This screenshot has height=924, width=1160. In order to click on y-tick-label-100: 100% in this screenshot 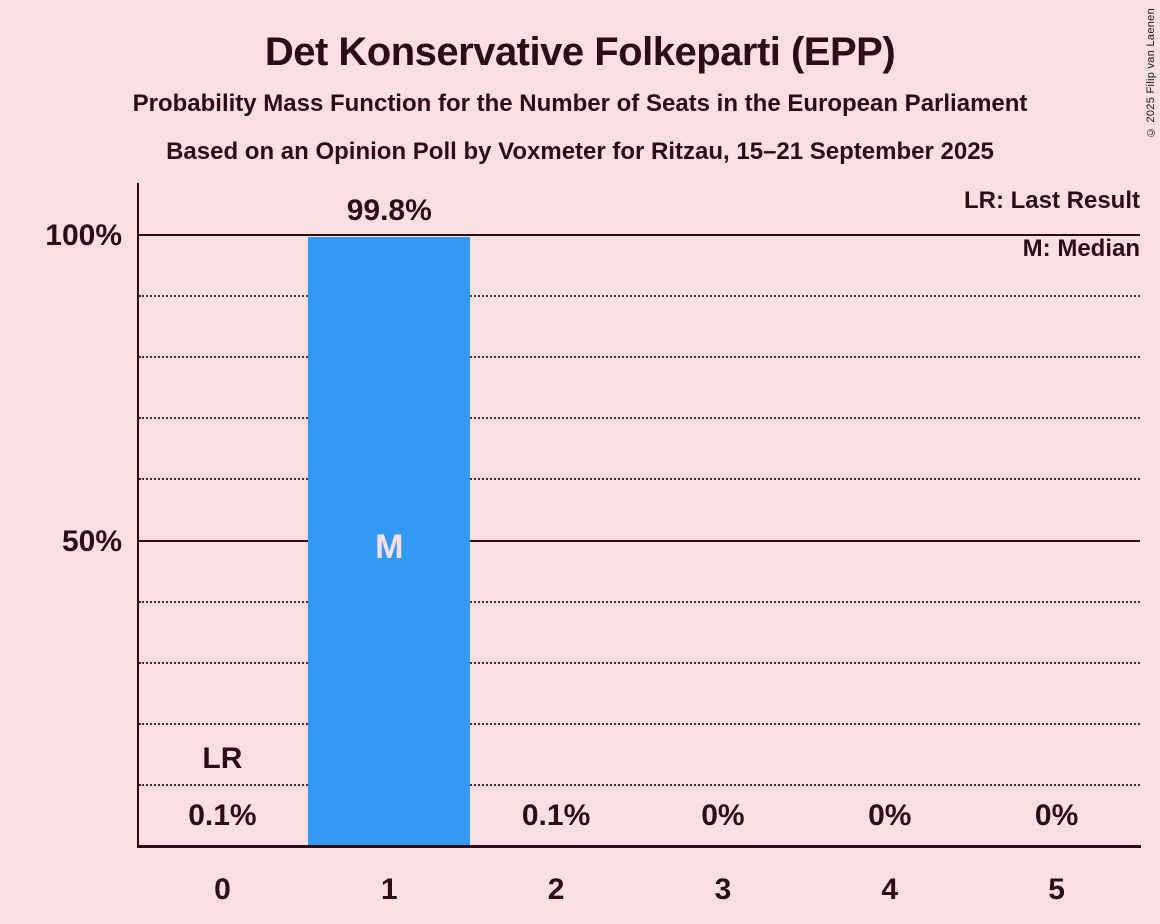, I will do `click(83, 235)`.